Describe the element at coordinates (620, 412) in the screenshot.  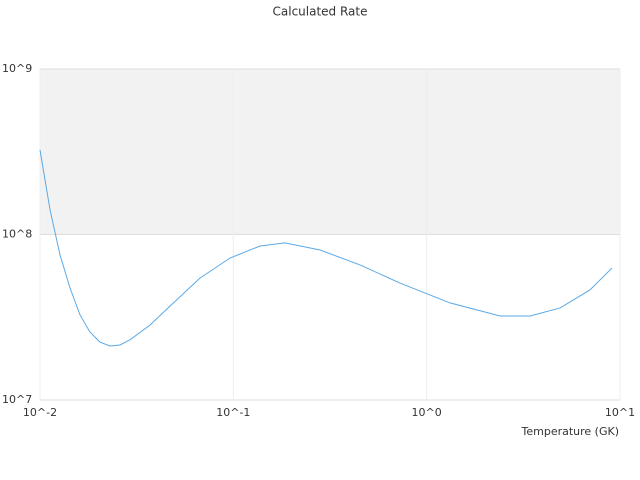
I see `x-tick-label: 10^1` at that location.